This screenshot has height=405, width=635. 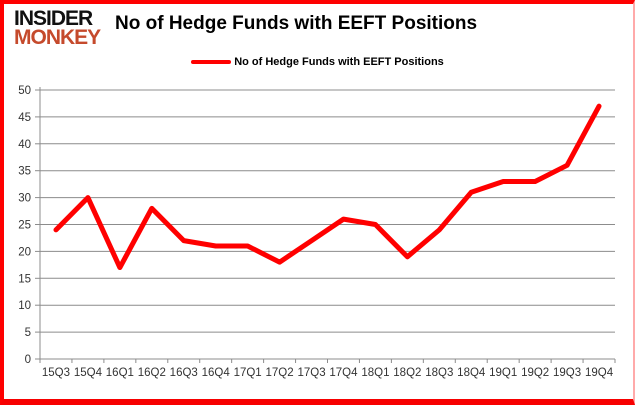 What do you see at coordinates (503, 373) in the screenshot?
I see `x-tick-label: 19Q1` at bounding box center [503, 373].